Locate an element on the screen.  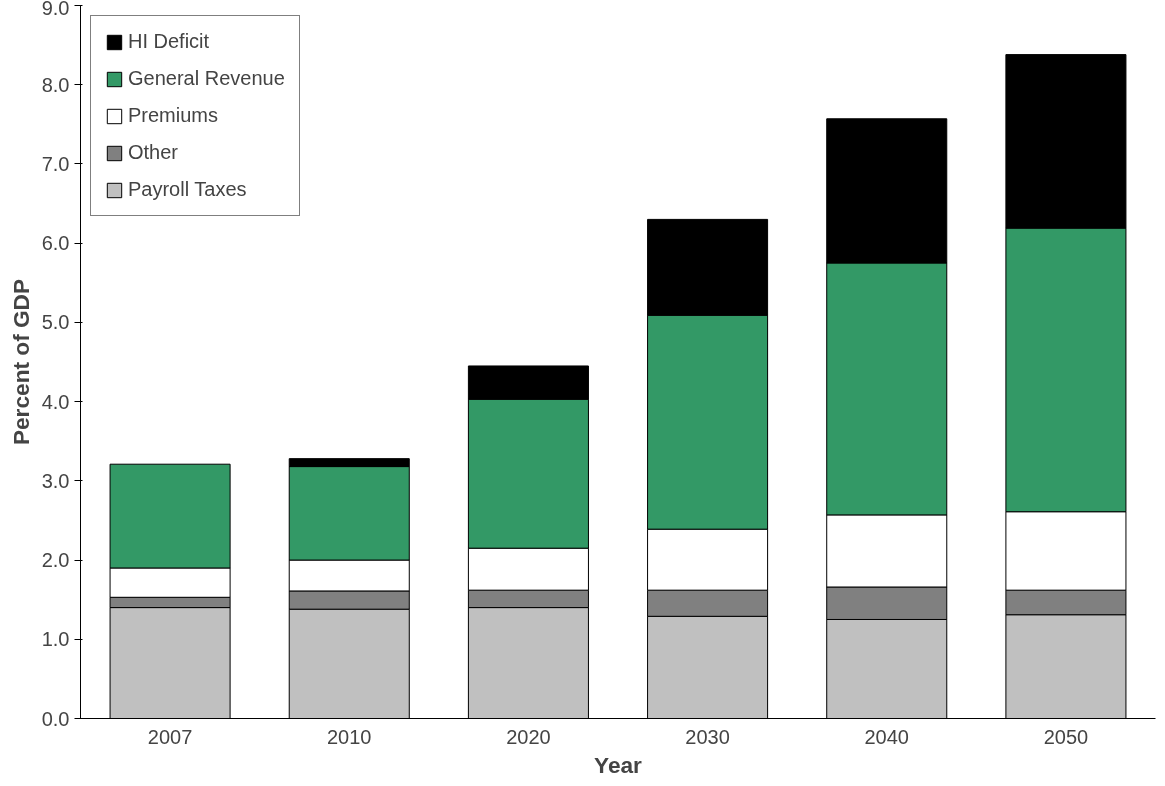
y-tick-label: 5.0 is located at coordinates (55, 322).